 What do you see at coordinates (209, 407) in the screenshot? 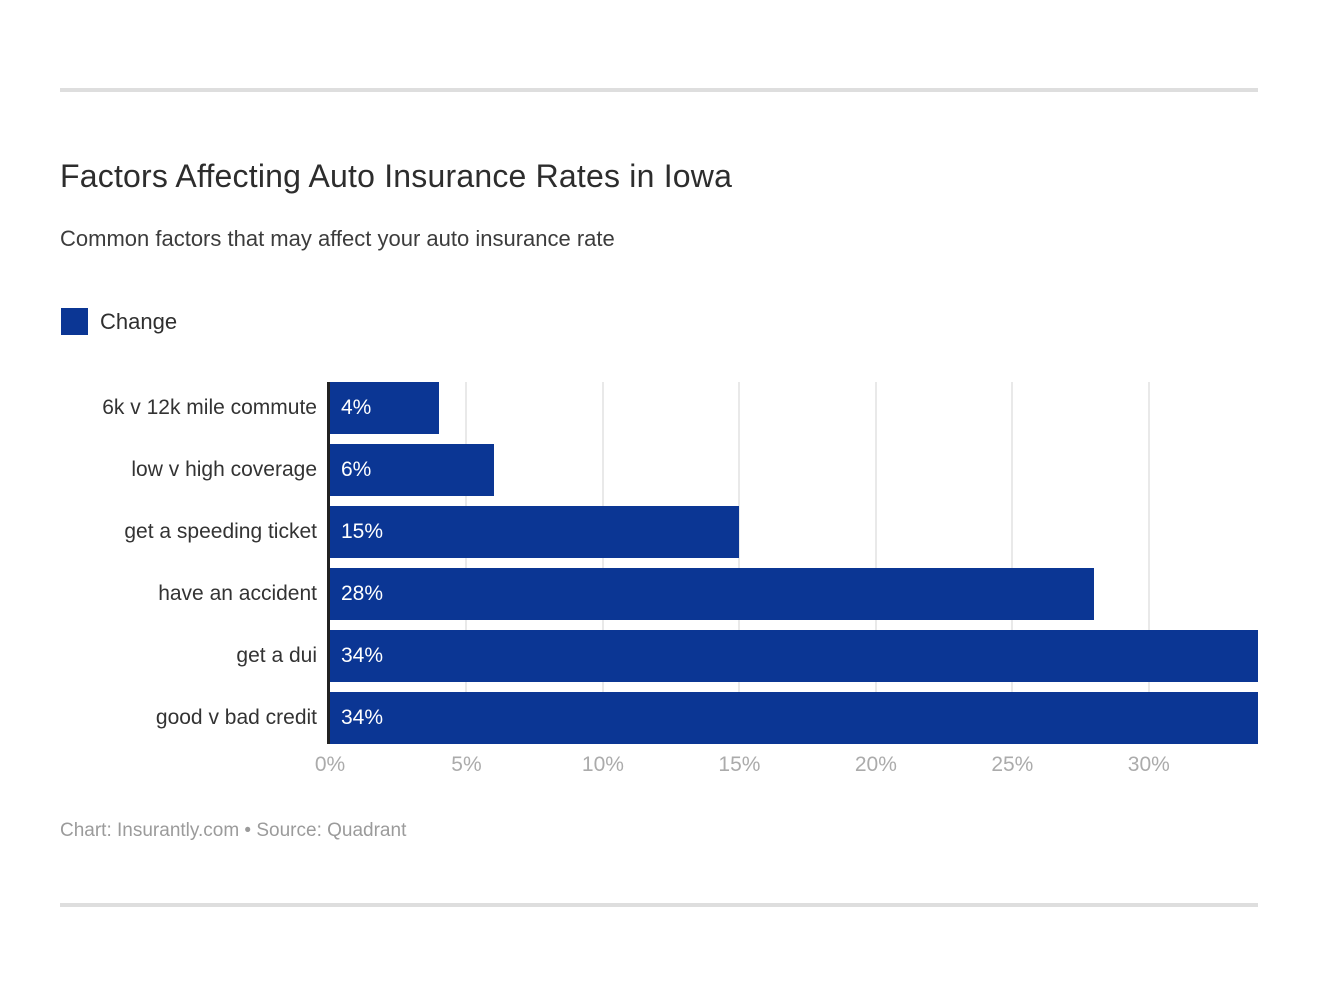
I see `category-label: 6k v 12k mile commute` at bounding box center [209, 407].